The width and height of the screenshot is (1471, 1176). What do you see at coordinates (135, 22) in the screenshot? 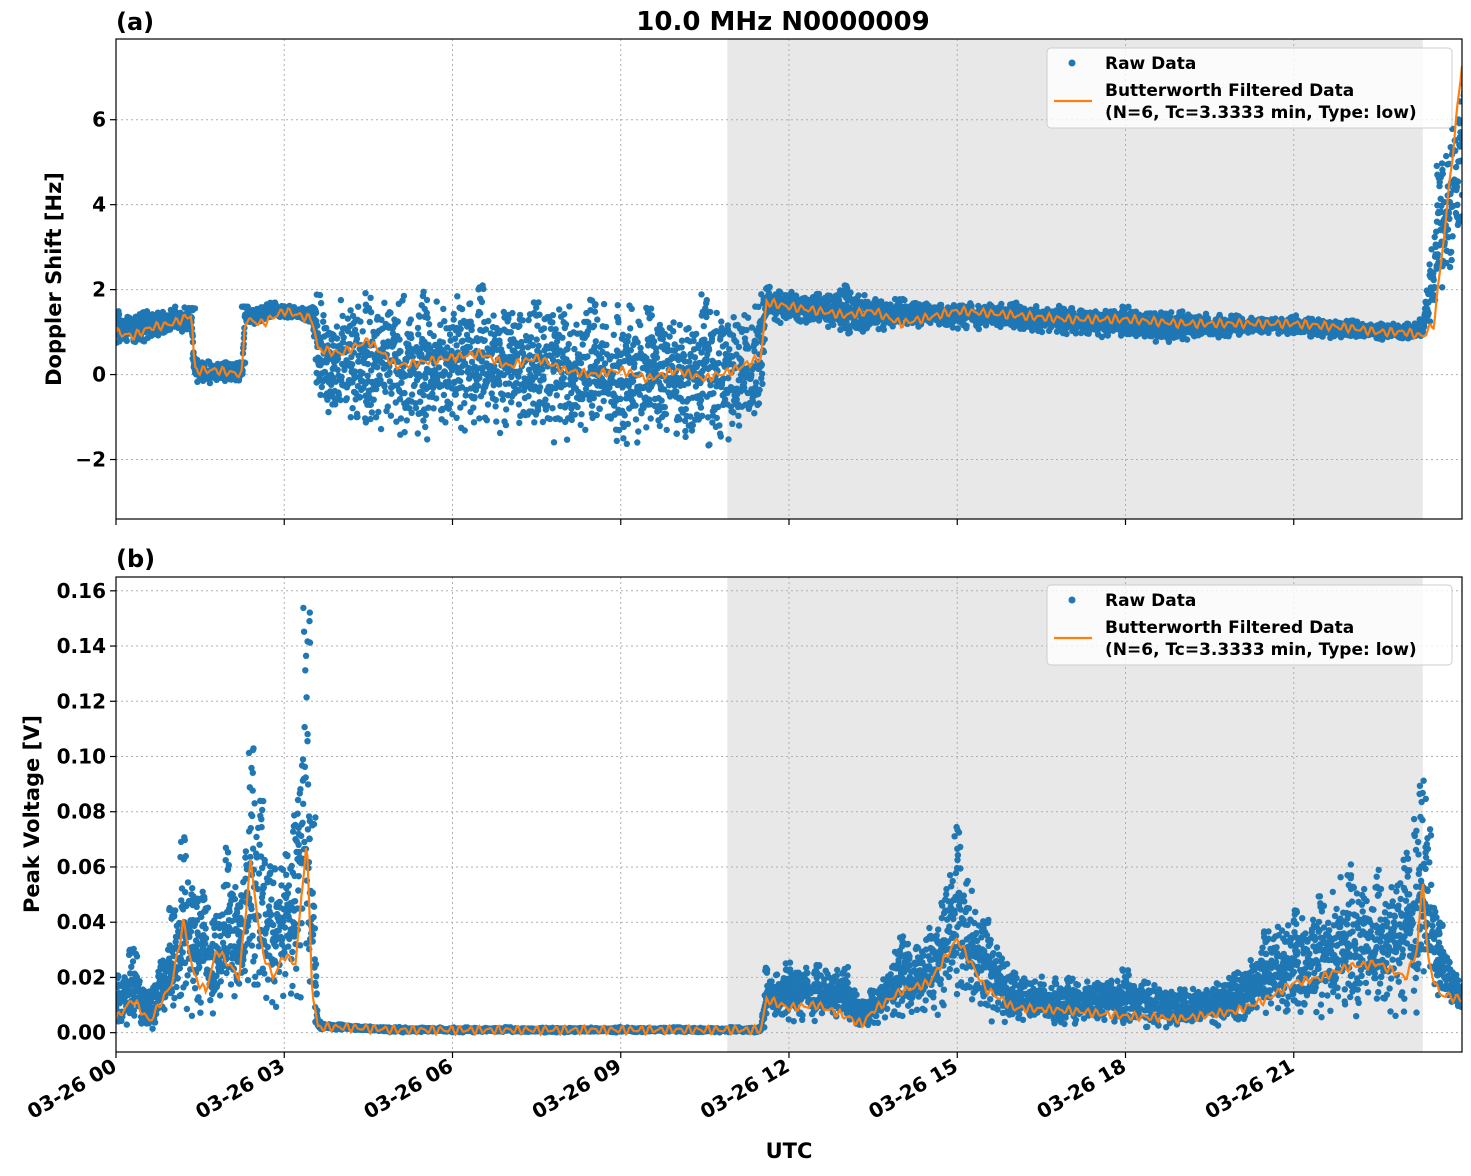
I see `panel-a-label: (a)` at bounding box center [135, 22].